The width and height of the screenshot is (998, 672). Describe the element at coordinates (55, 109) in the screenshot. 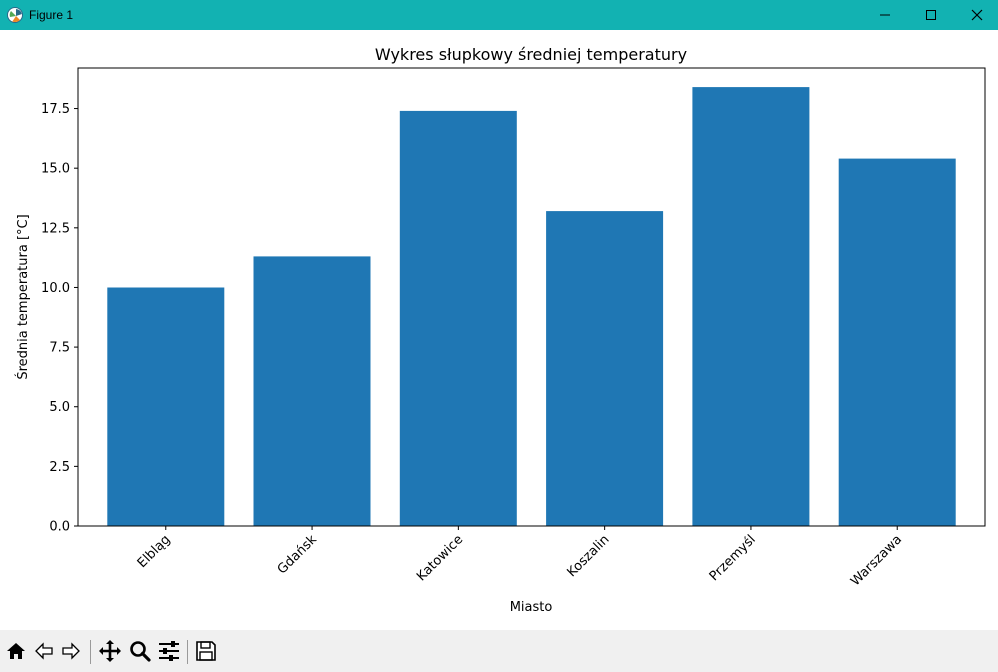

I see `y-tick-label: 17.5` at that location.